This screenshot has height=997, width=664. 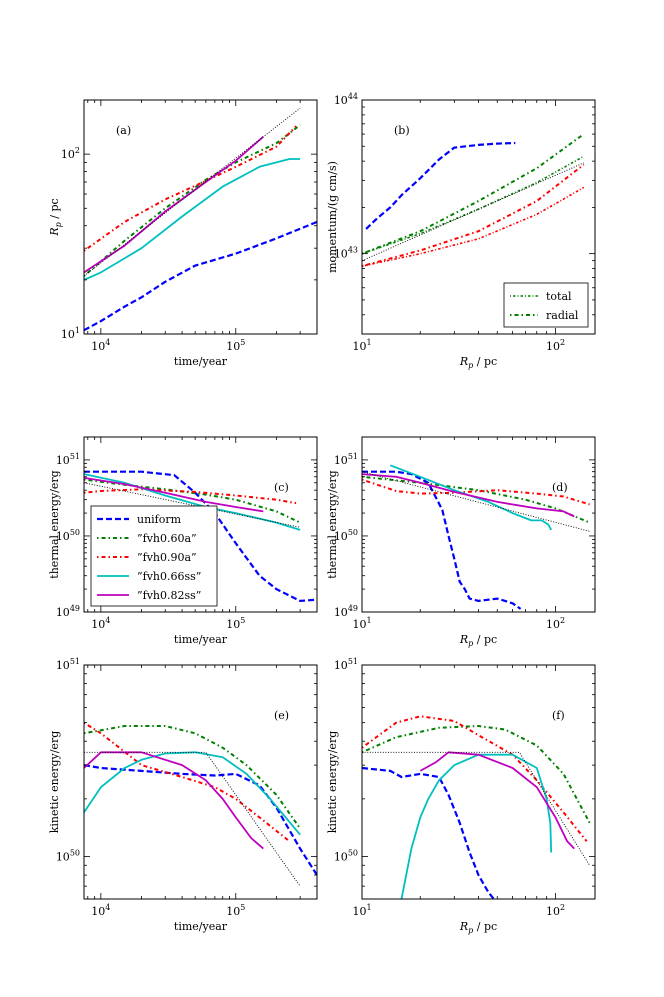 I want to click on legend-label: ”fvh0.90a”, so click(x=167, y=557).